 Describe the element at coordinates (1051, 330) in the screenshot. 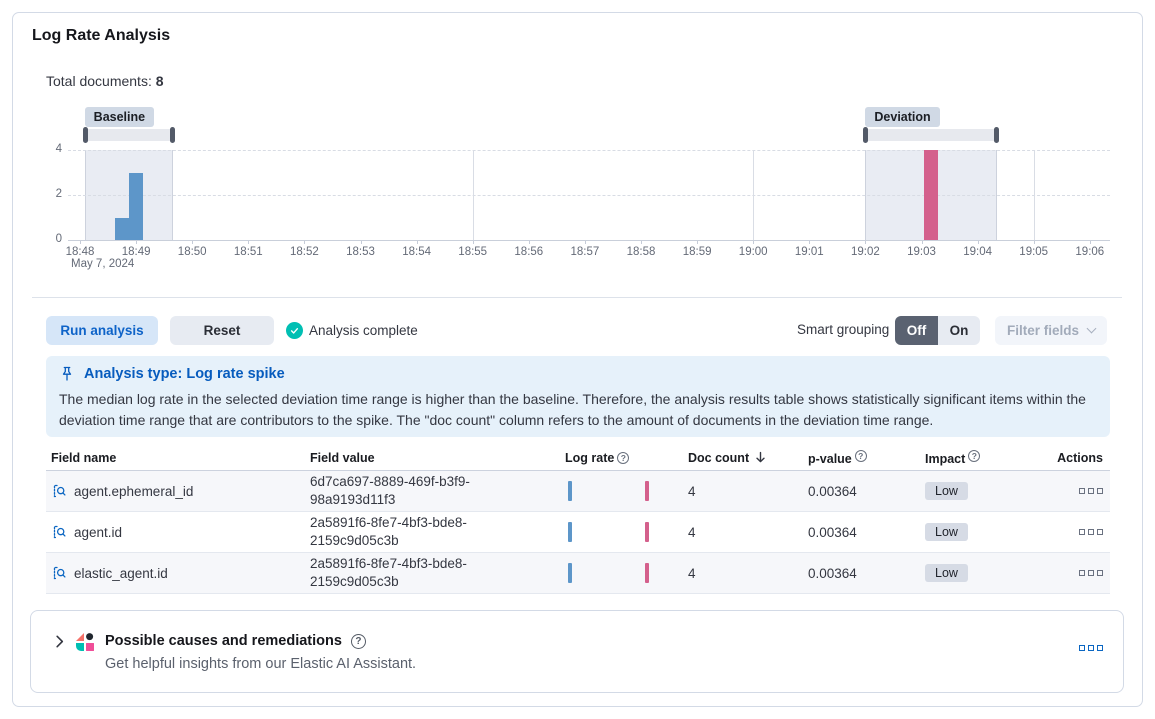

I see `filter-fields-button: Filter fields` at that location.